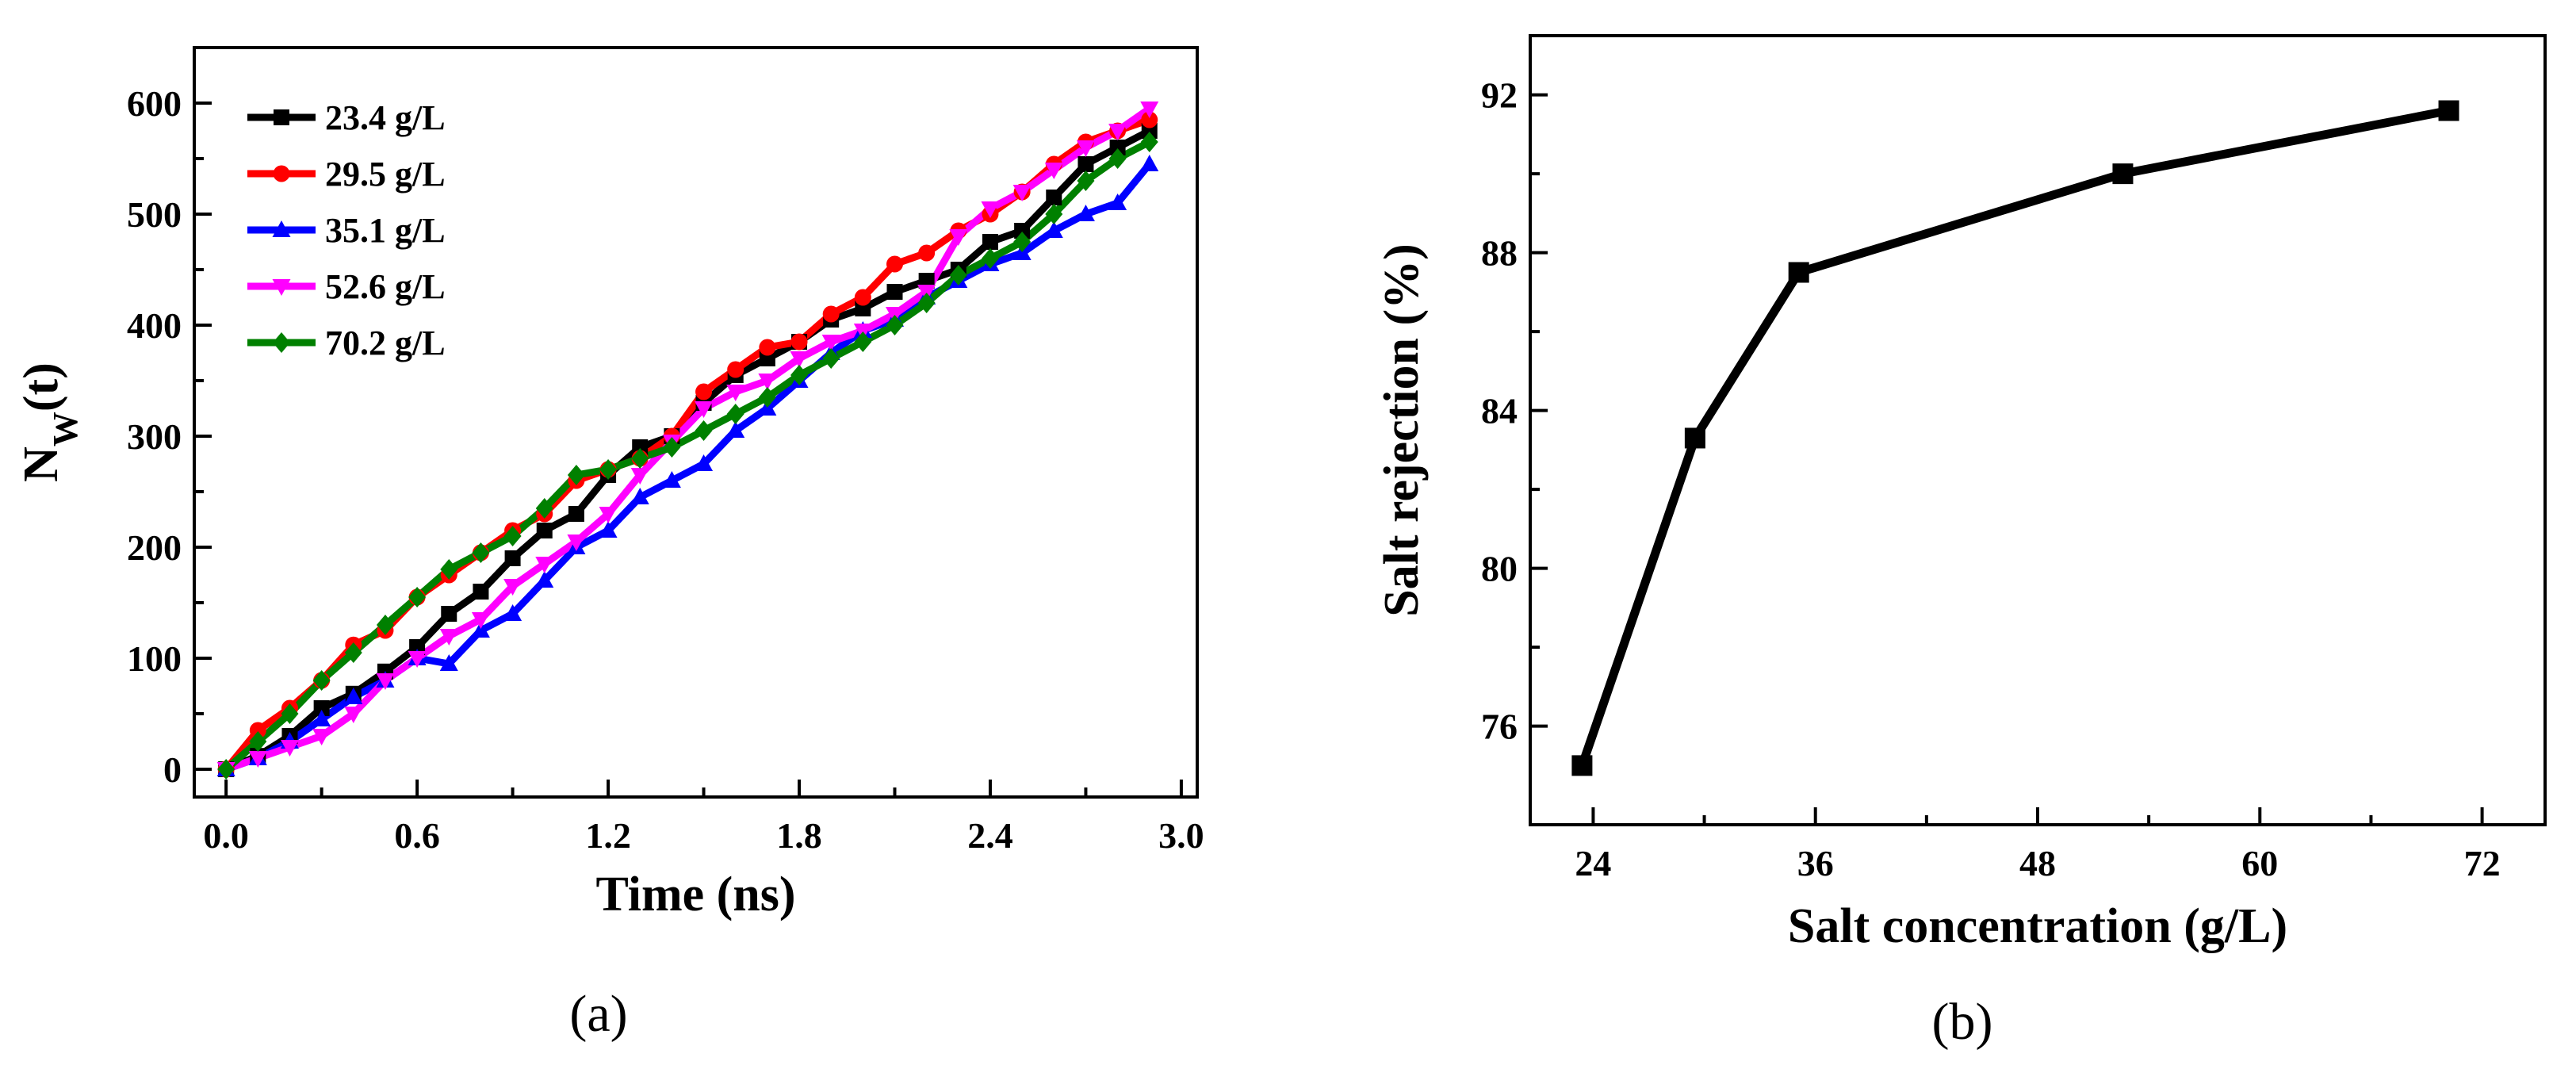  I want to click on x-tick-label: 0.6, so click(417, 835).